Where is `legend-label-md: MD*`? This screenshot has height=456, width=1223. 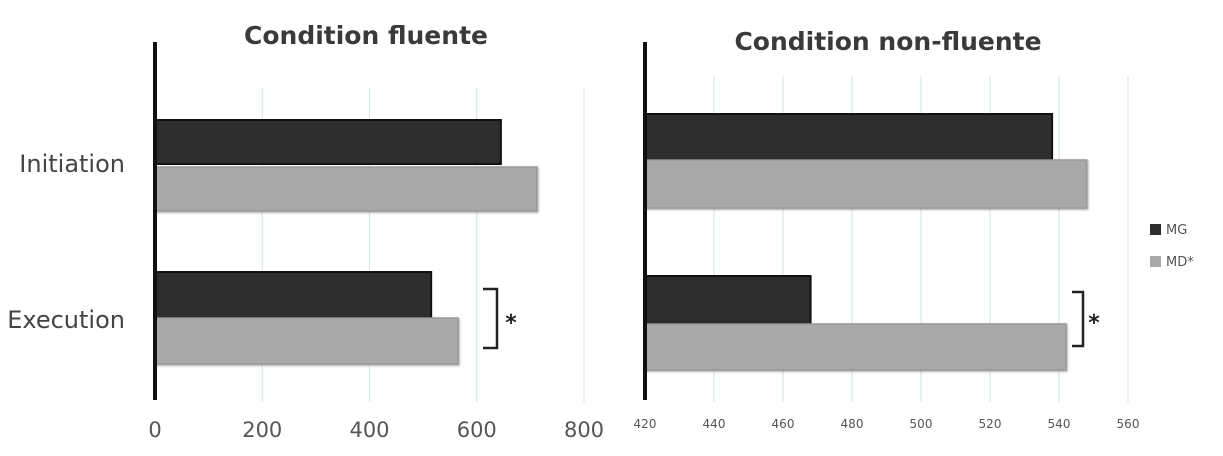 legend-label-md: MD* is located at coordinates (1180, 262).